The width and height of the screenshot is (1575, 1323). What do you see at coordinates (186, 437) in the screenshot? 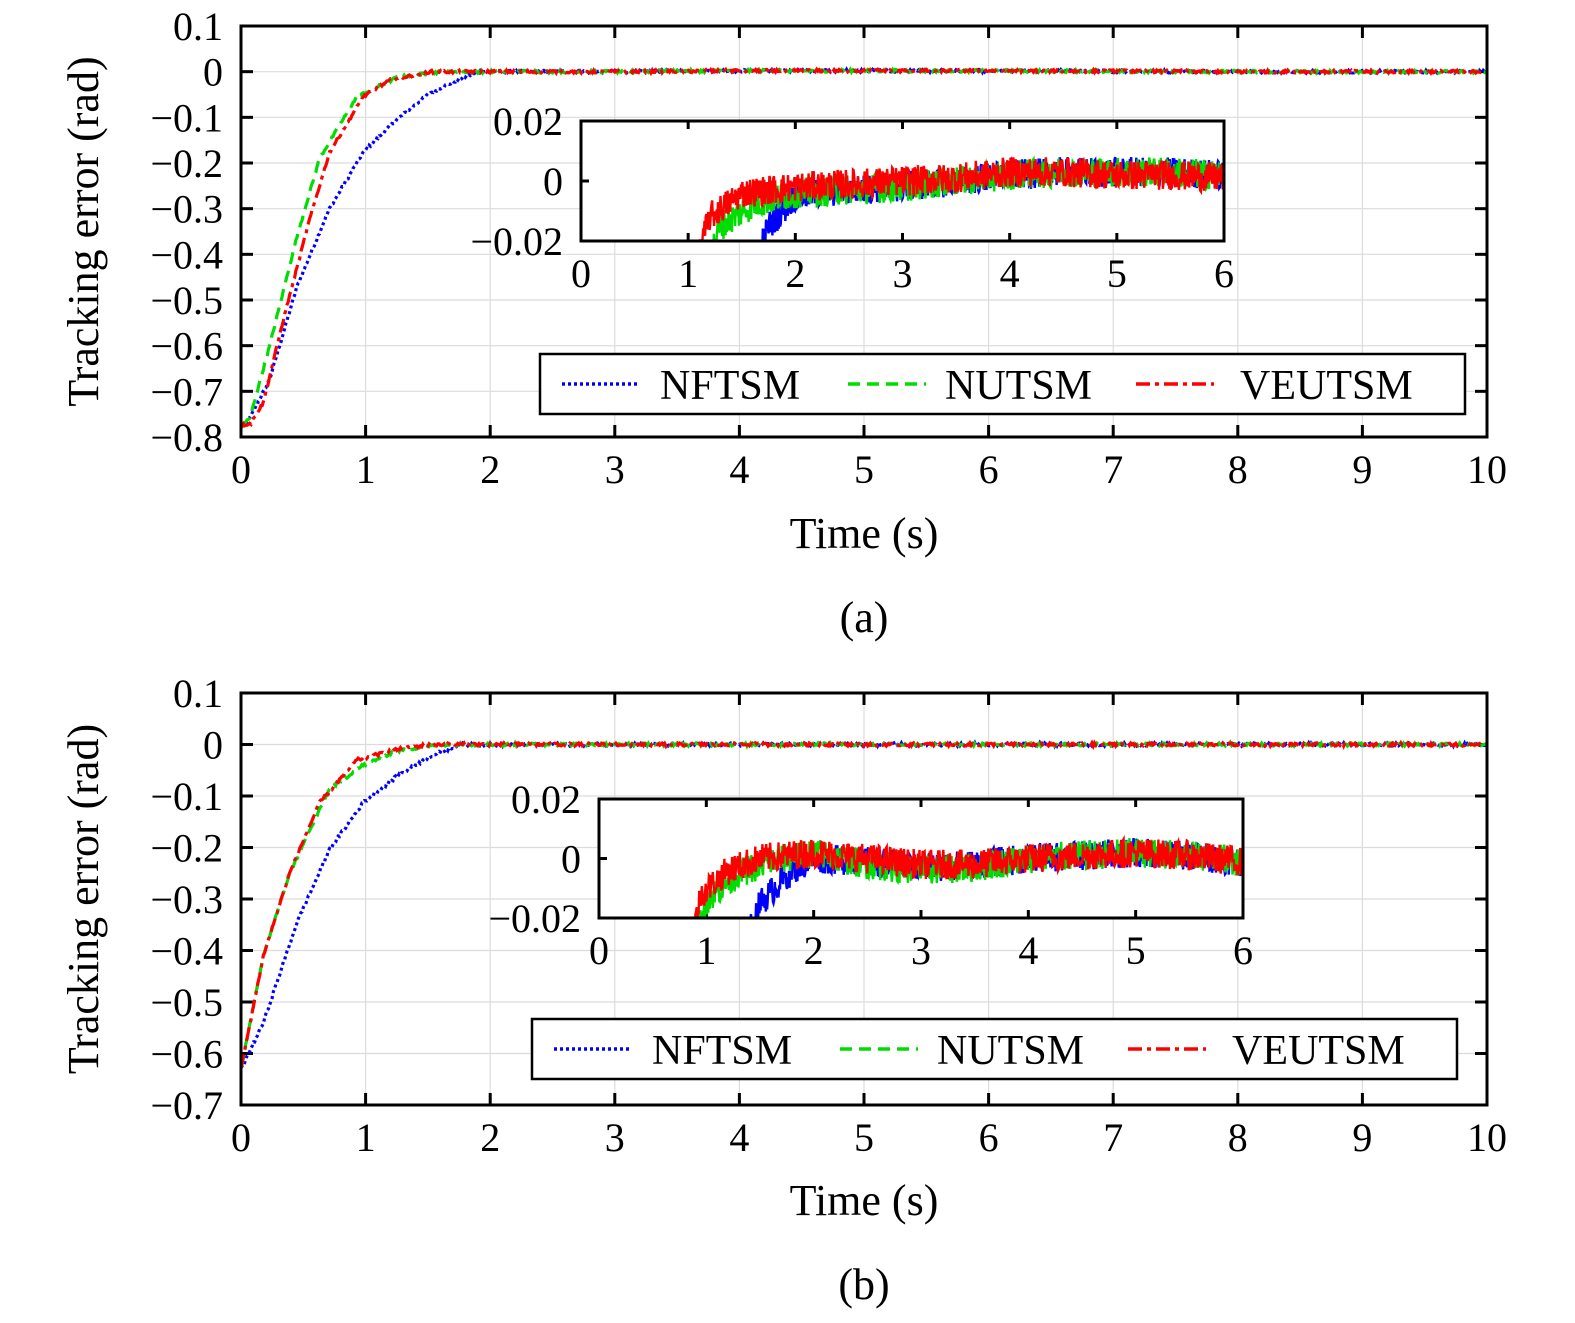
I see `y-tick-label: −0.8` at bounding box center [186, 437].